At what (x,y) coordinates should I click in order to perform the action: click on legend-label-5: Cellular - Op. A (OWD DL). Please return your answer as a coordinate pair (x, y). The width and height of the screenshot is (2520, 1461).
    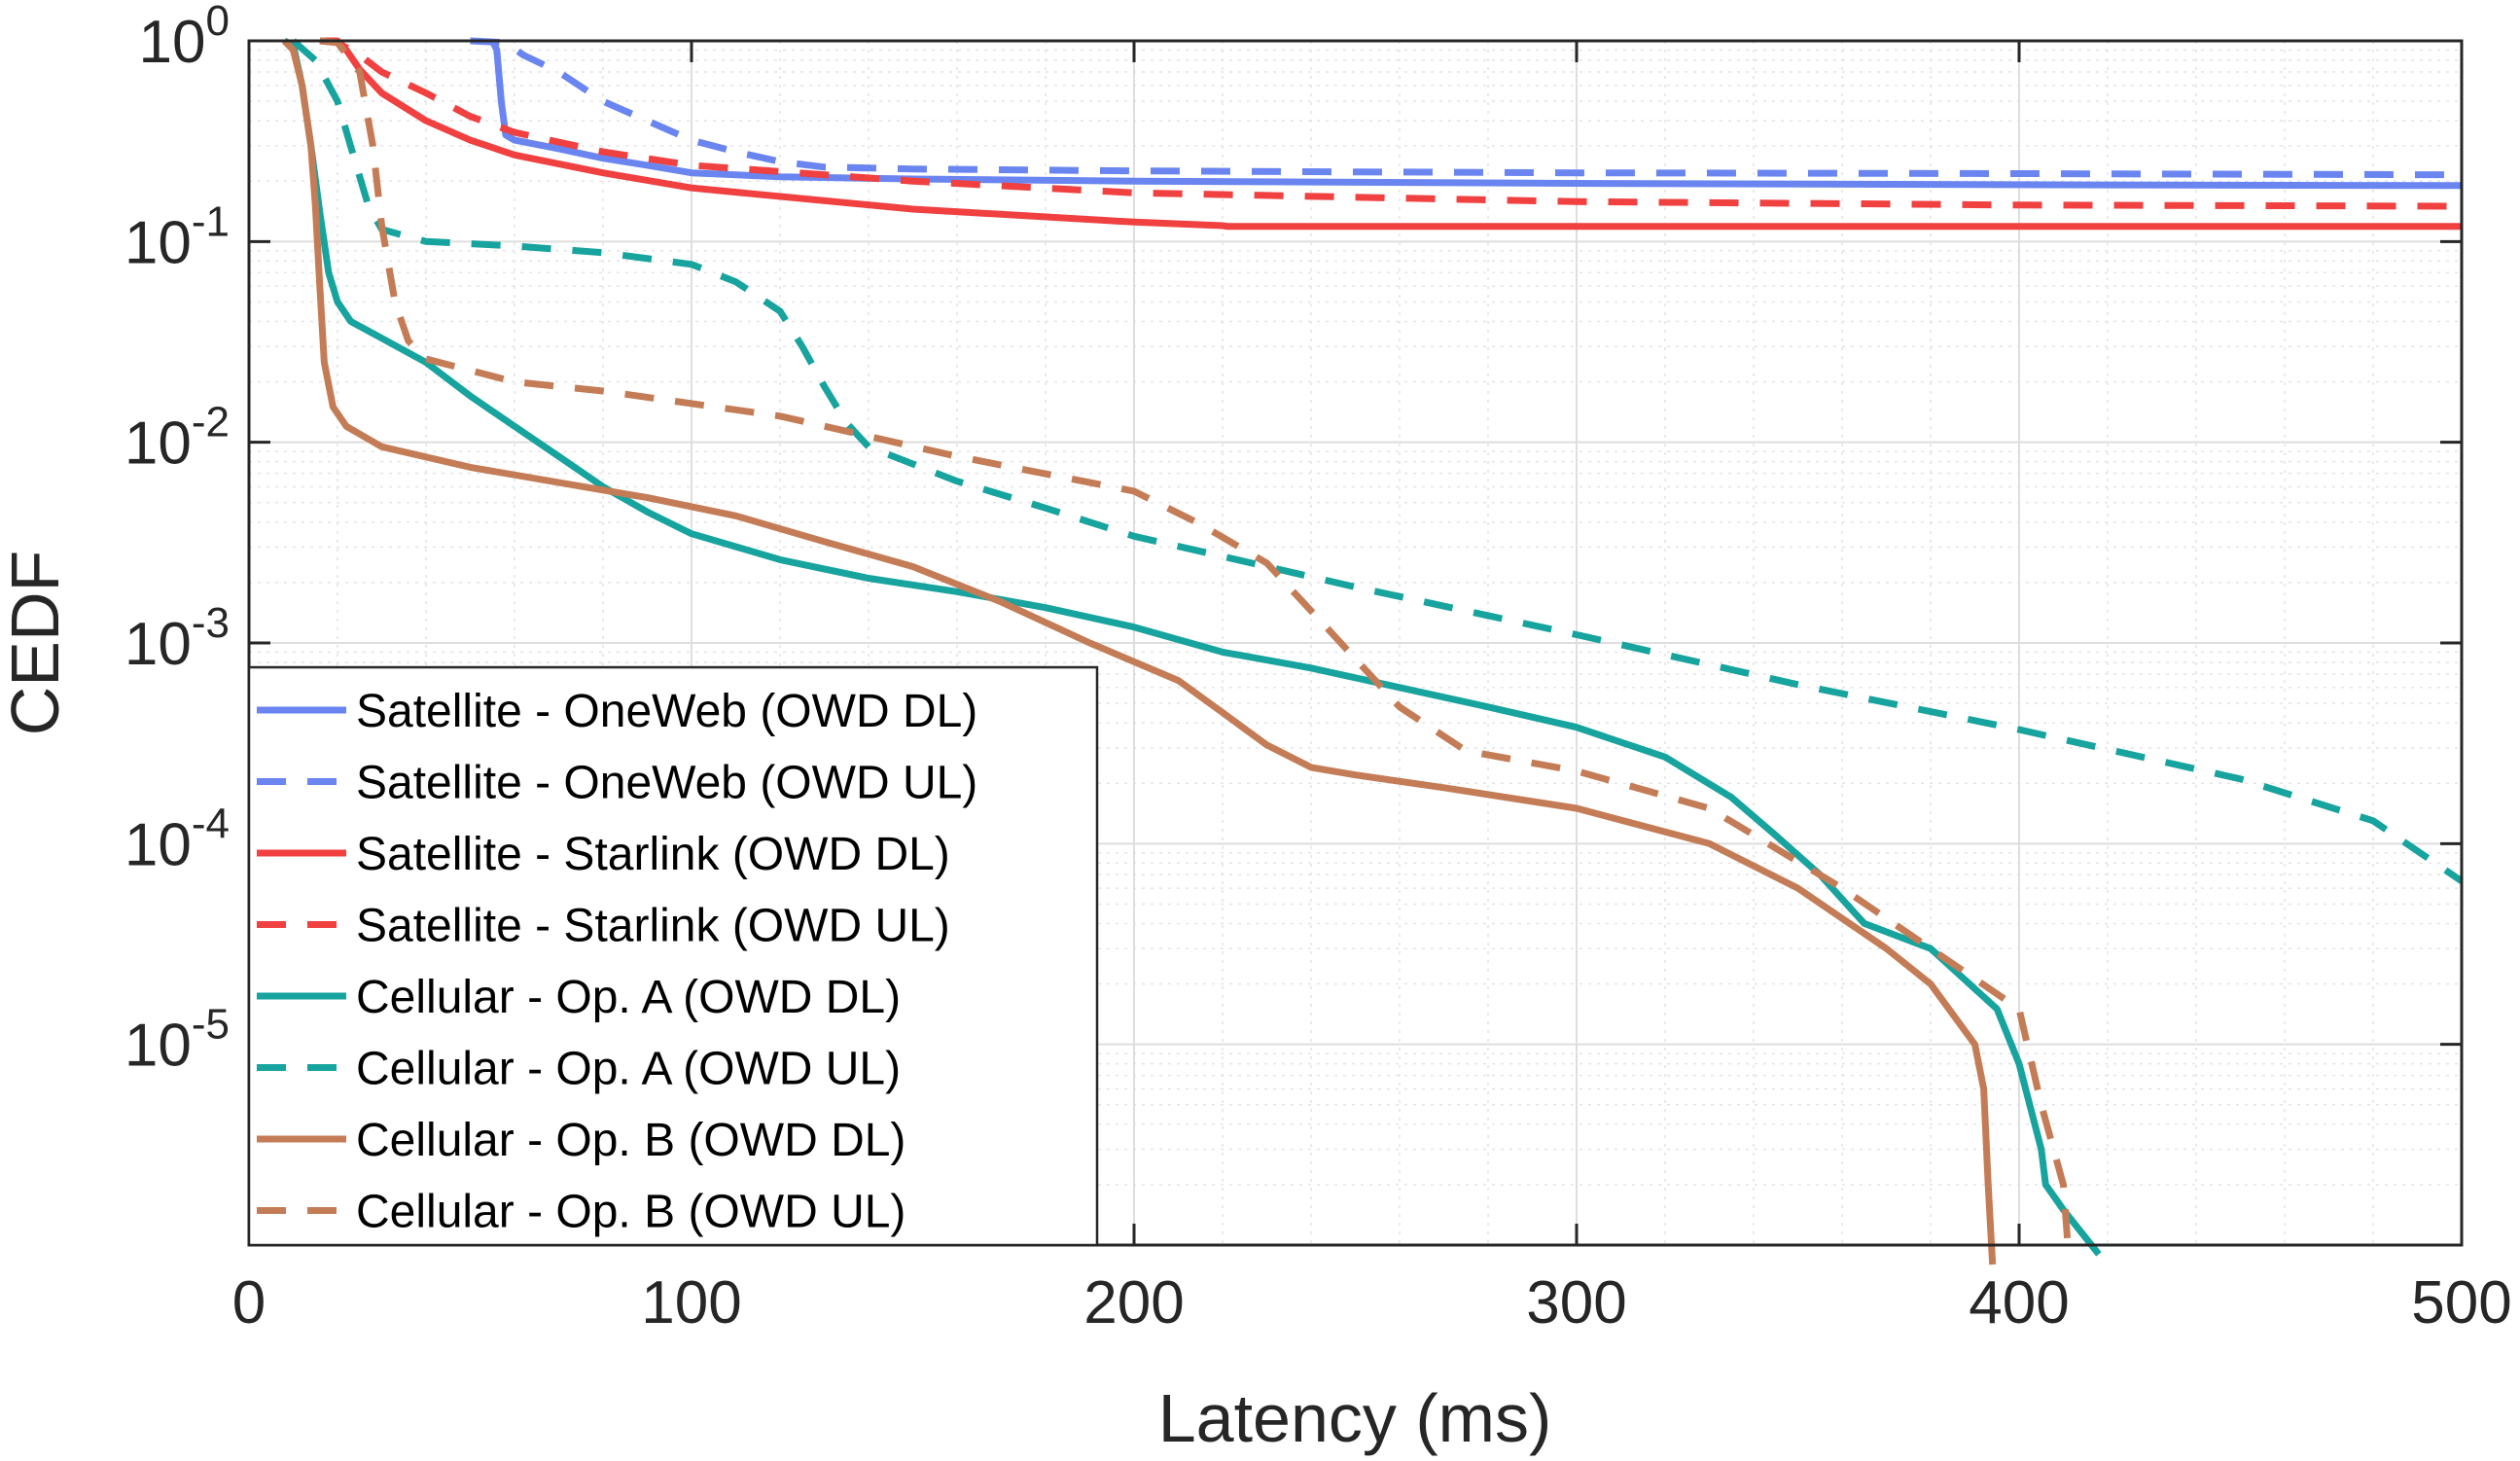
    Looking at the image, I should click on (628, 998).